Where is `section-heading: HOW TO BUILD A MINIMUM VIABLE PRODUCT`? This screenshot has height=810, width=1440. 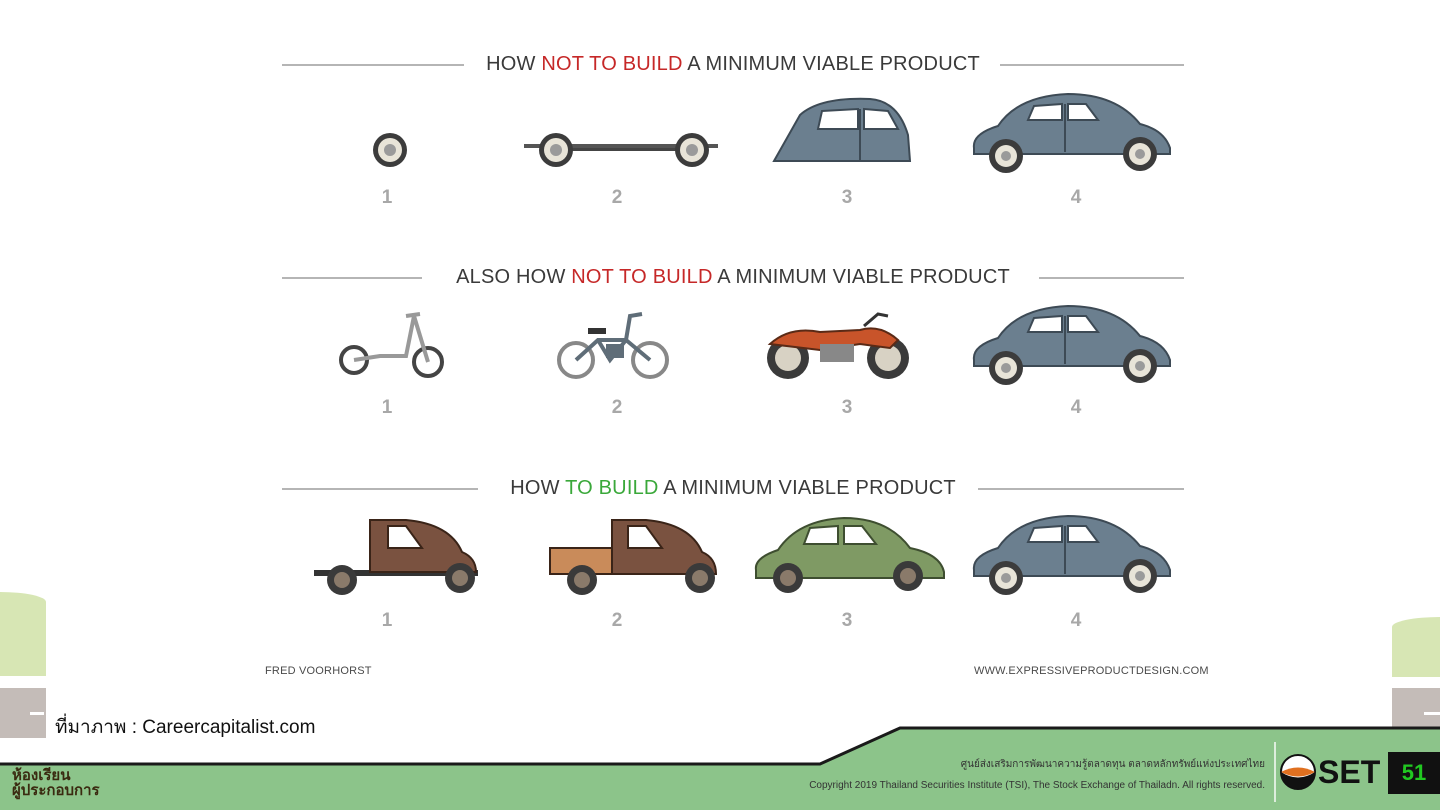 section-heading: HOW TO BUILD A MINIMUM VIABLE PRODUCT is located at coordinates (733, 488).